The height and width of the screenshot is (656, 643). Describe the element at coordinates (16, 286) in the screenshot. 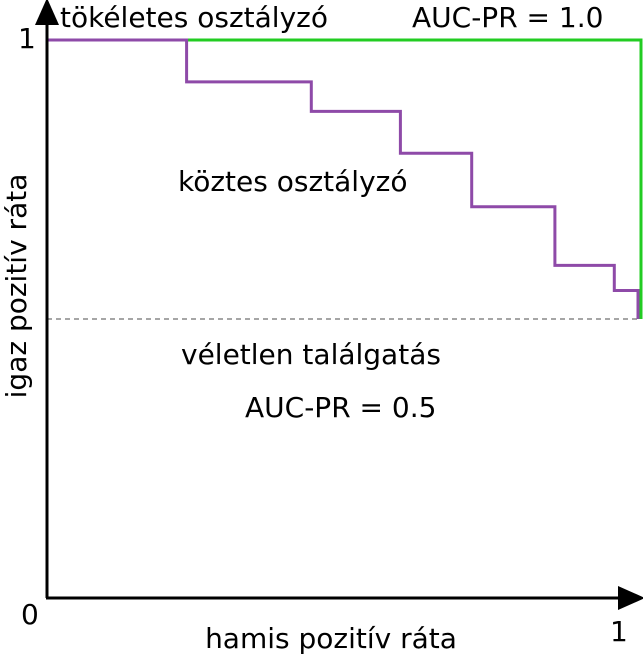

I see `y-axis-label: igaz pozitív ráta` at that location.